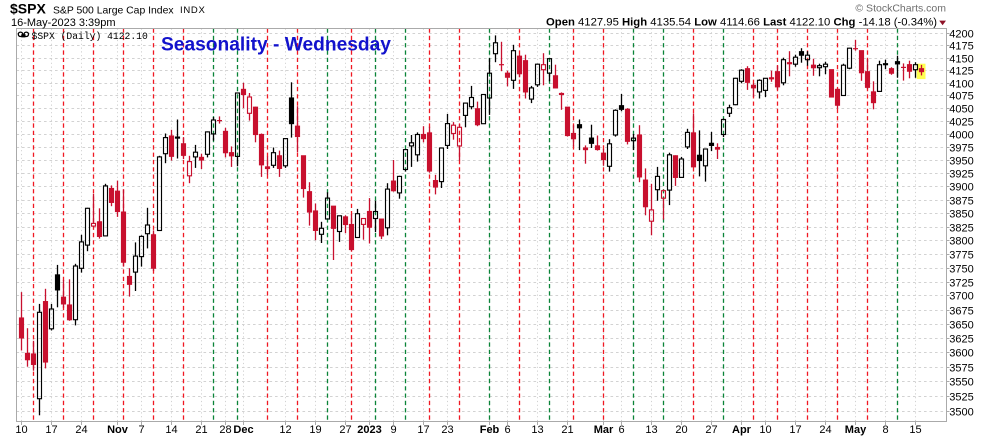 The height and width of the screenshot is (443, 990). I want to click on svg-text: S&P 500 Large Cap Index, so click(113, 11).